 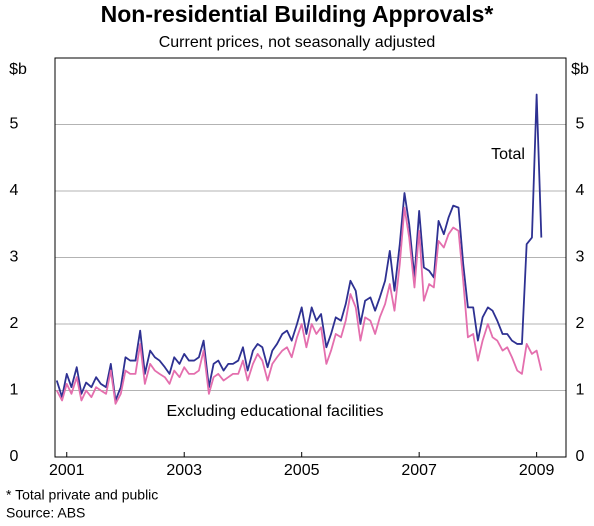 What do you see at coordinates (580, 190) in the screenshot?
I see `y2-tick-label: 4` at bounding box center [580, 190].